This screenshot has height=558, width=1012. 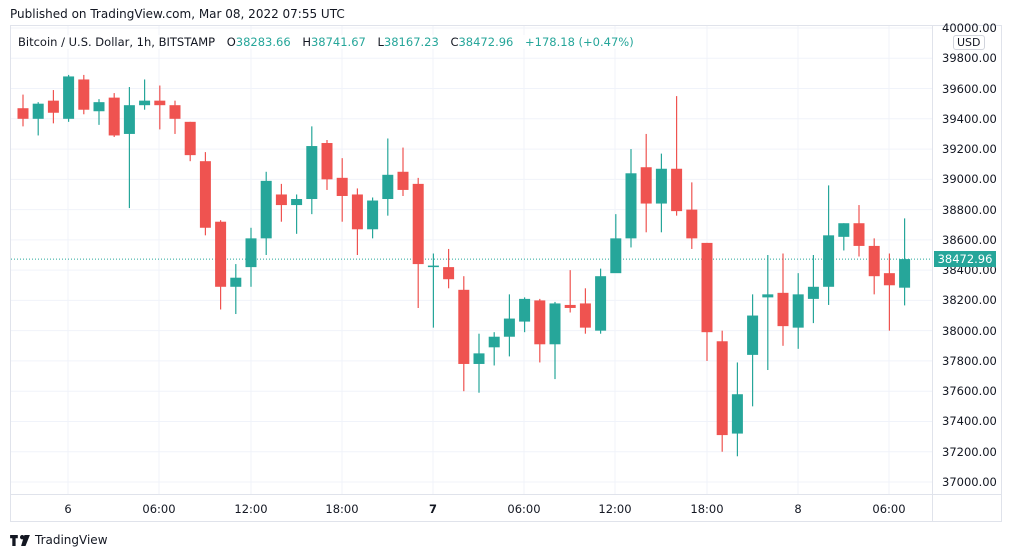 I want to click on price-label: 38000.00, so click(x=969, y=330).